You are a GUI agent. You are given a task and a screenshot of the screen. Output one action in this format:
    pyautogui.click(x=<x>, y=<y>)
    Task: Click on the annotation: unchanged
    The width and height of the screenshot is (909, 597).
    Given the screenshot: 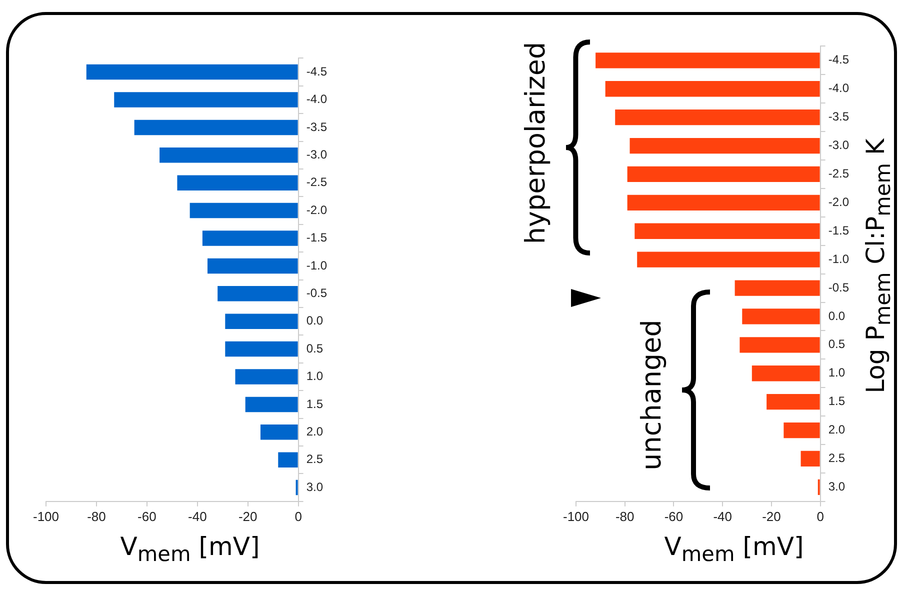 What is the action you would take?
    pyautogui.click(x=652, y=395)
    